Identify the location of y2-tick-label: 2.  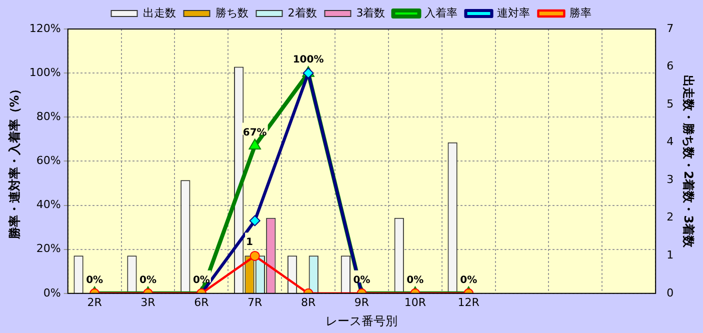
(670, 217).